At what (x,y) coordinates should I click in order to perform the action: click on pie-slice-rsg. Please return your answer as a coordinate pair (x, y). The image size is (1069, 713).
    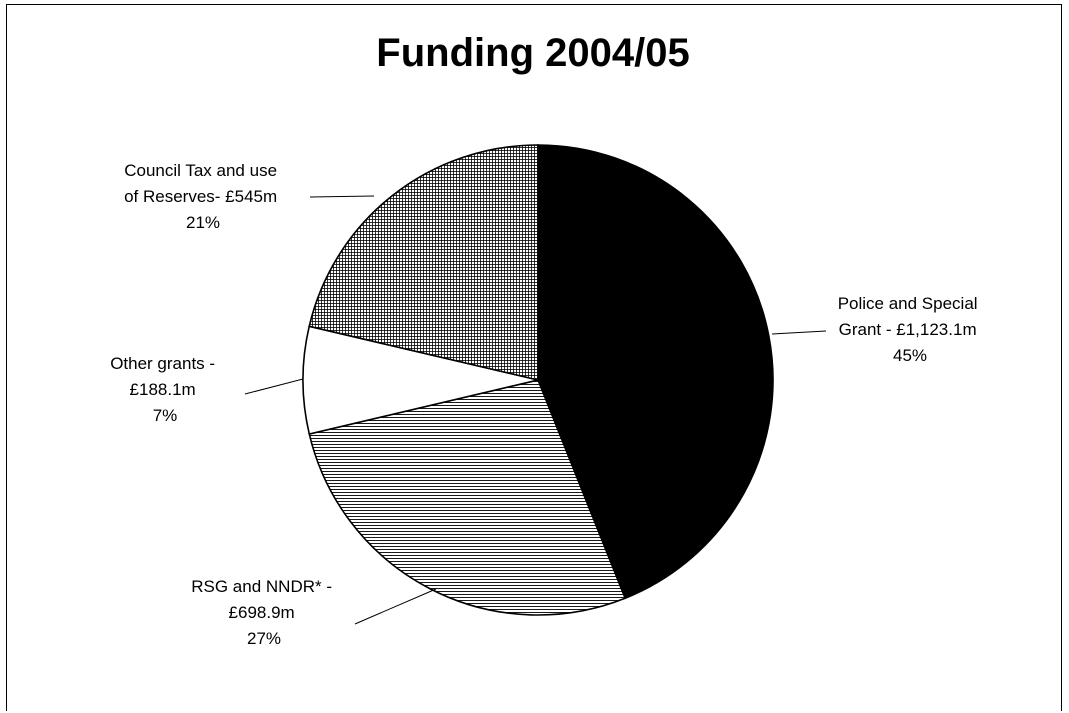
    Looking at the image, I should click on (467, 497).